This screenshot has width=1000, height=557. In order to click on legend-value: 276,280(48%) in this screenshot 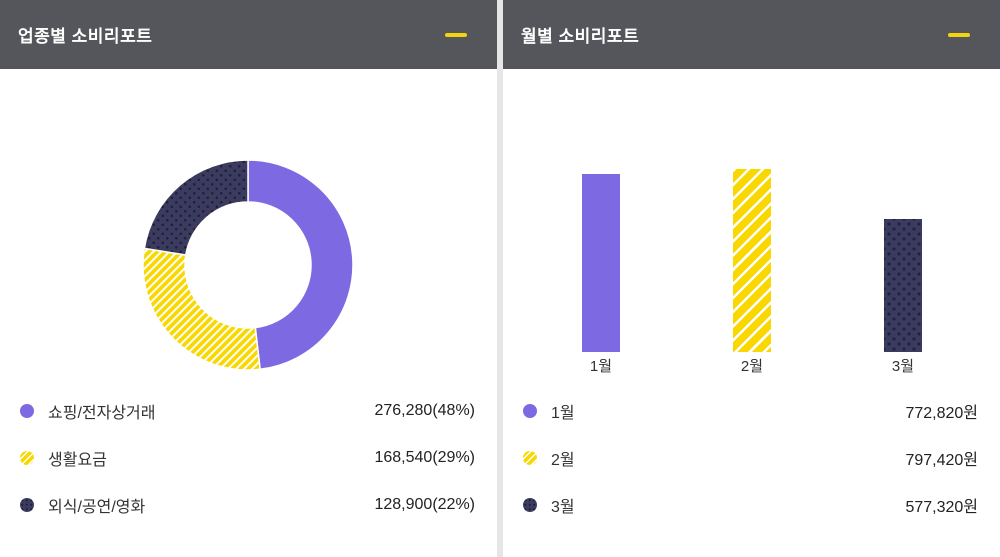, I will do `click(424, 410)`.